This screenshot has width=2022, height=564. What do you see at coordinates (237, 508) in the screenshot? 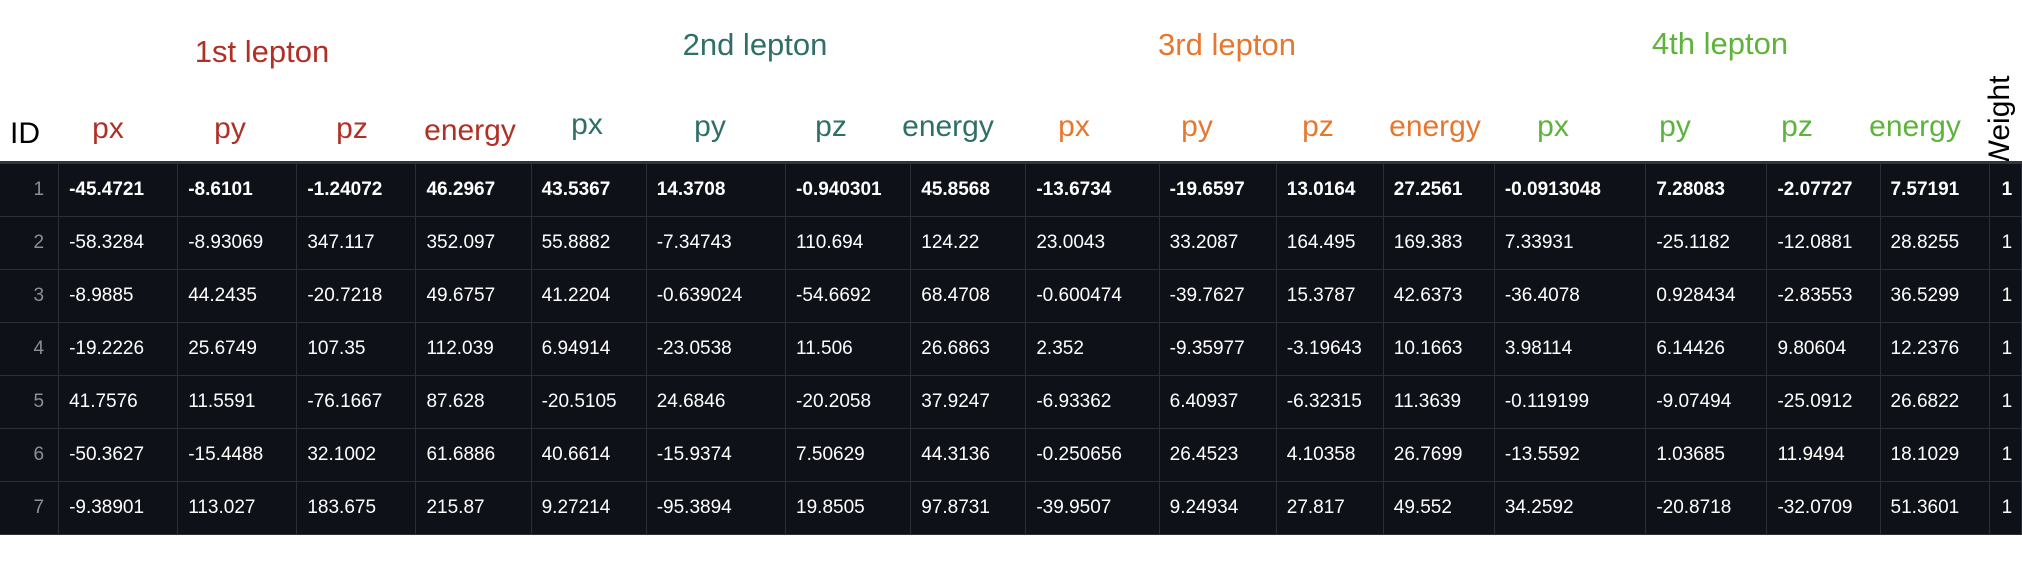
I see `table-cell: 113.027` at bounding box center [237, 508].